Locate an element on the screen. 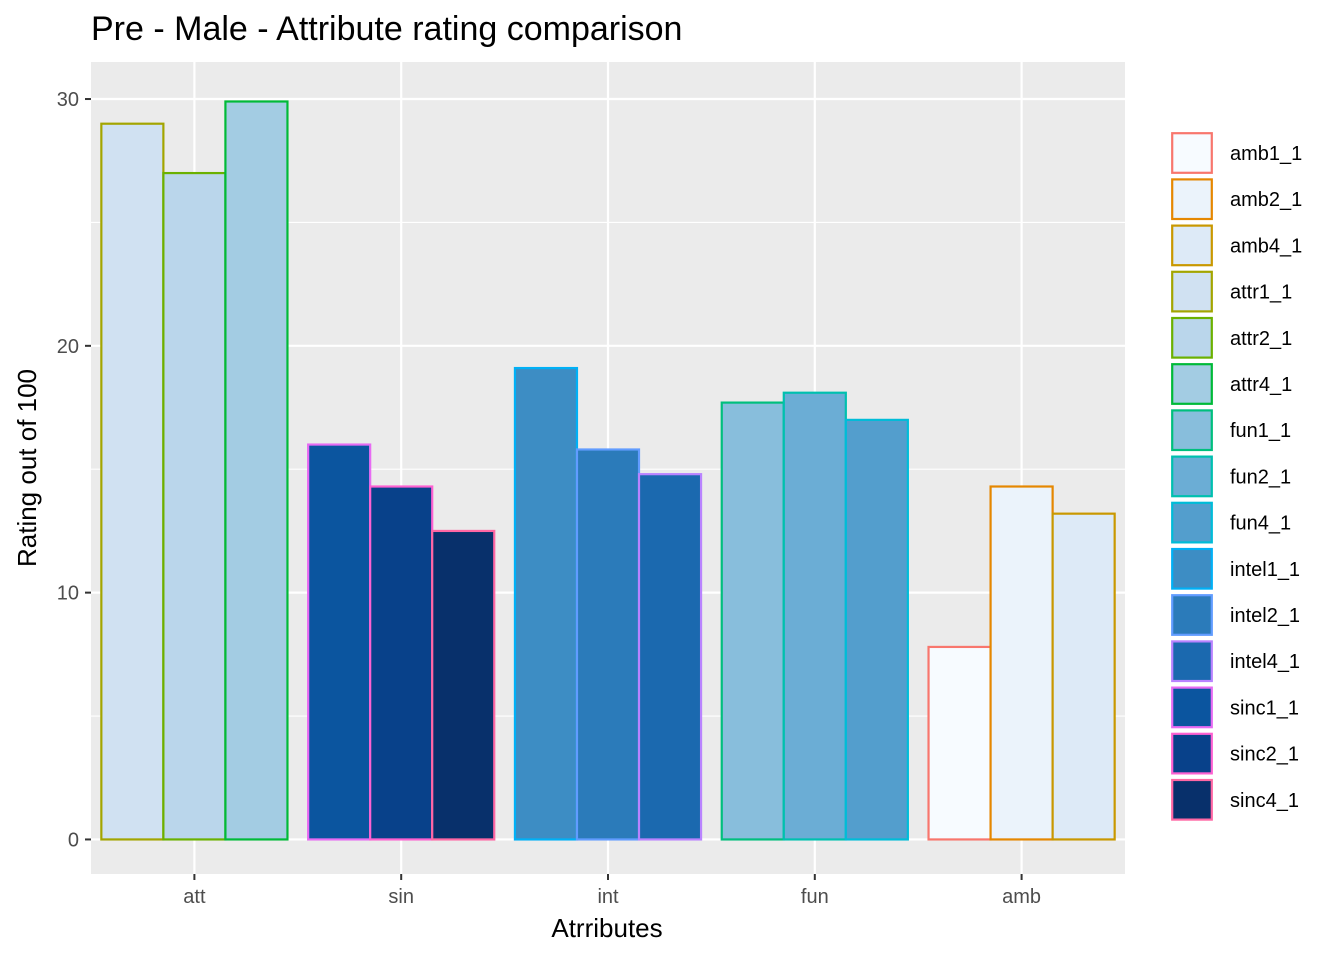 This screenshot has height=960, width=1344. legend-label: attr4_1 is located at coordinates (1261, 385).